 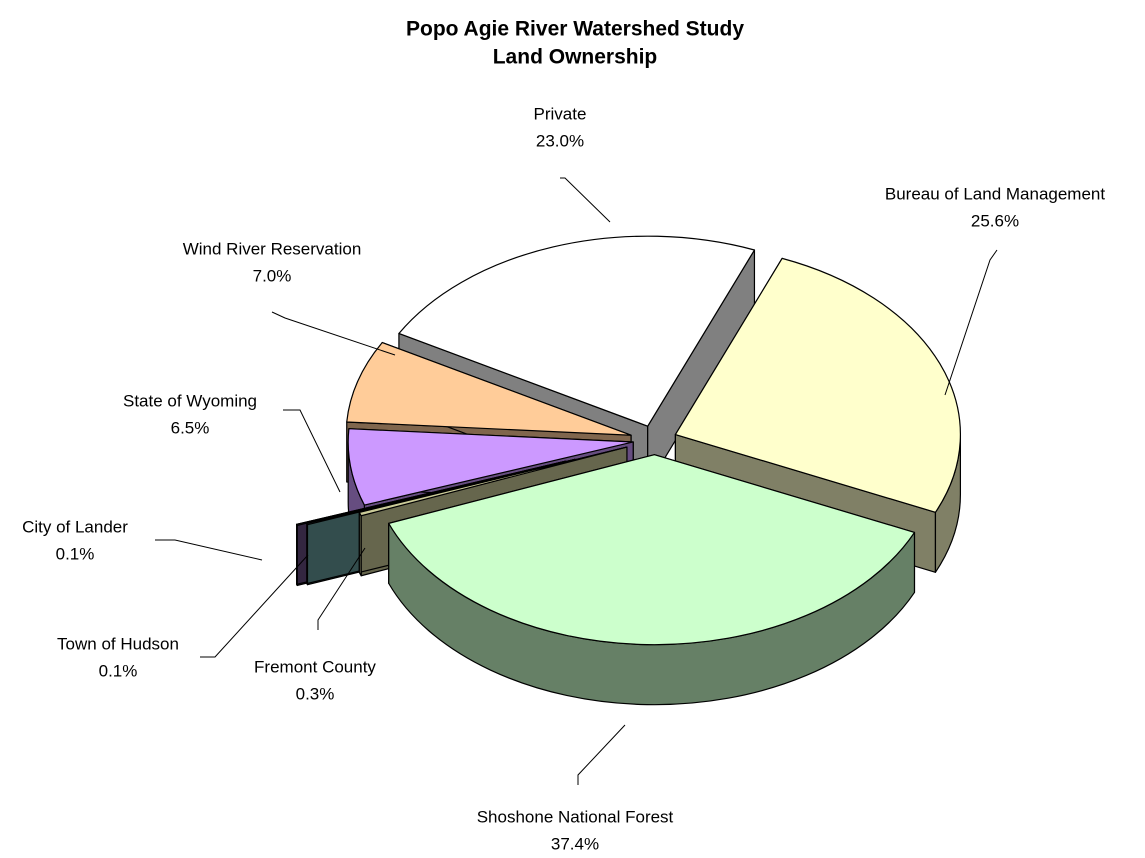 I want to click on slice-value-label: 7.0%, so click(x=272, y=275).